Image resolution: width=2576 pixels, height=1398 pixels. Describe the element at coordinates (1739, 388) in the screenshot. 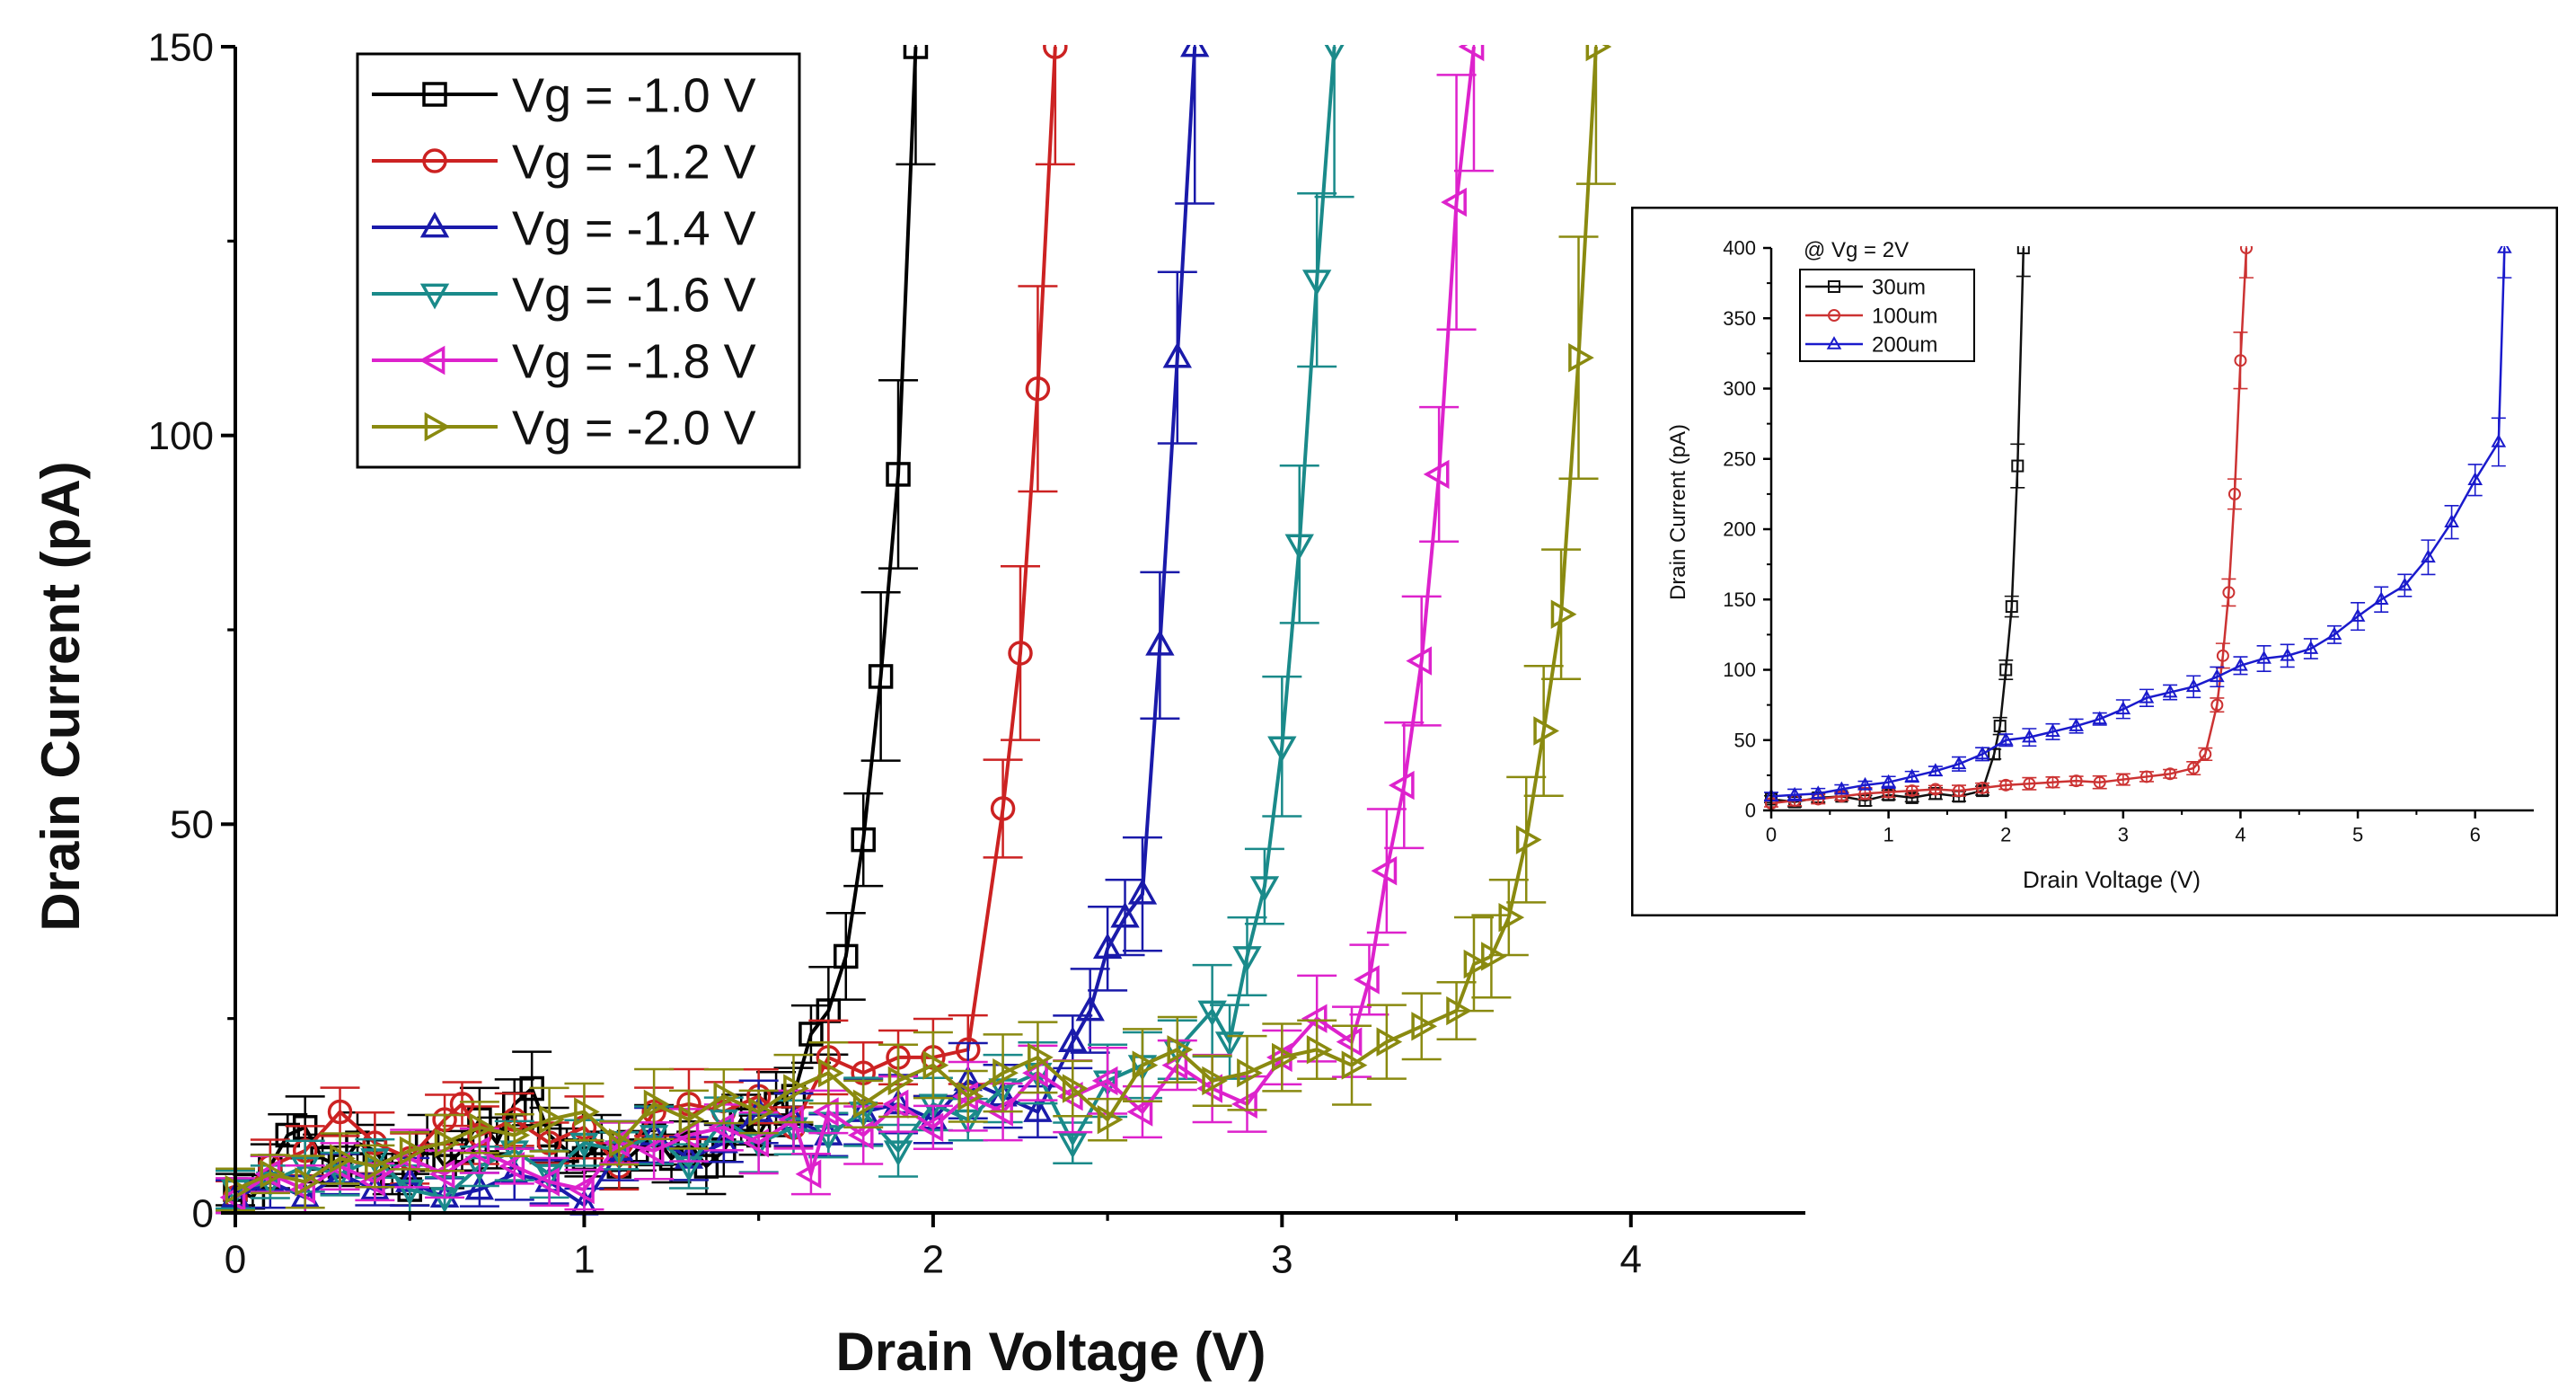

I see `y-tick-label: 300` at that location.